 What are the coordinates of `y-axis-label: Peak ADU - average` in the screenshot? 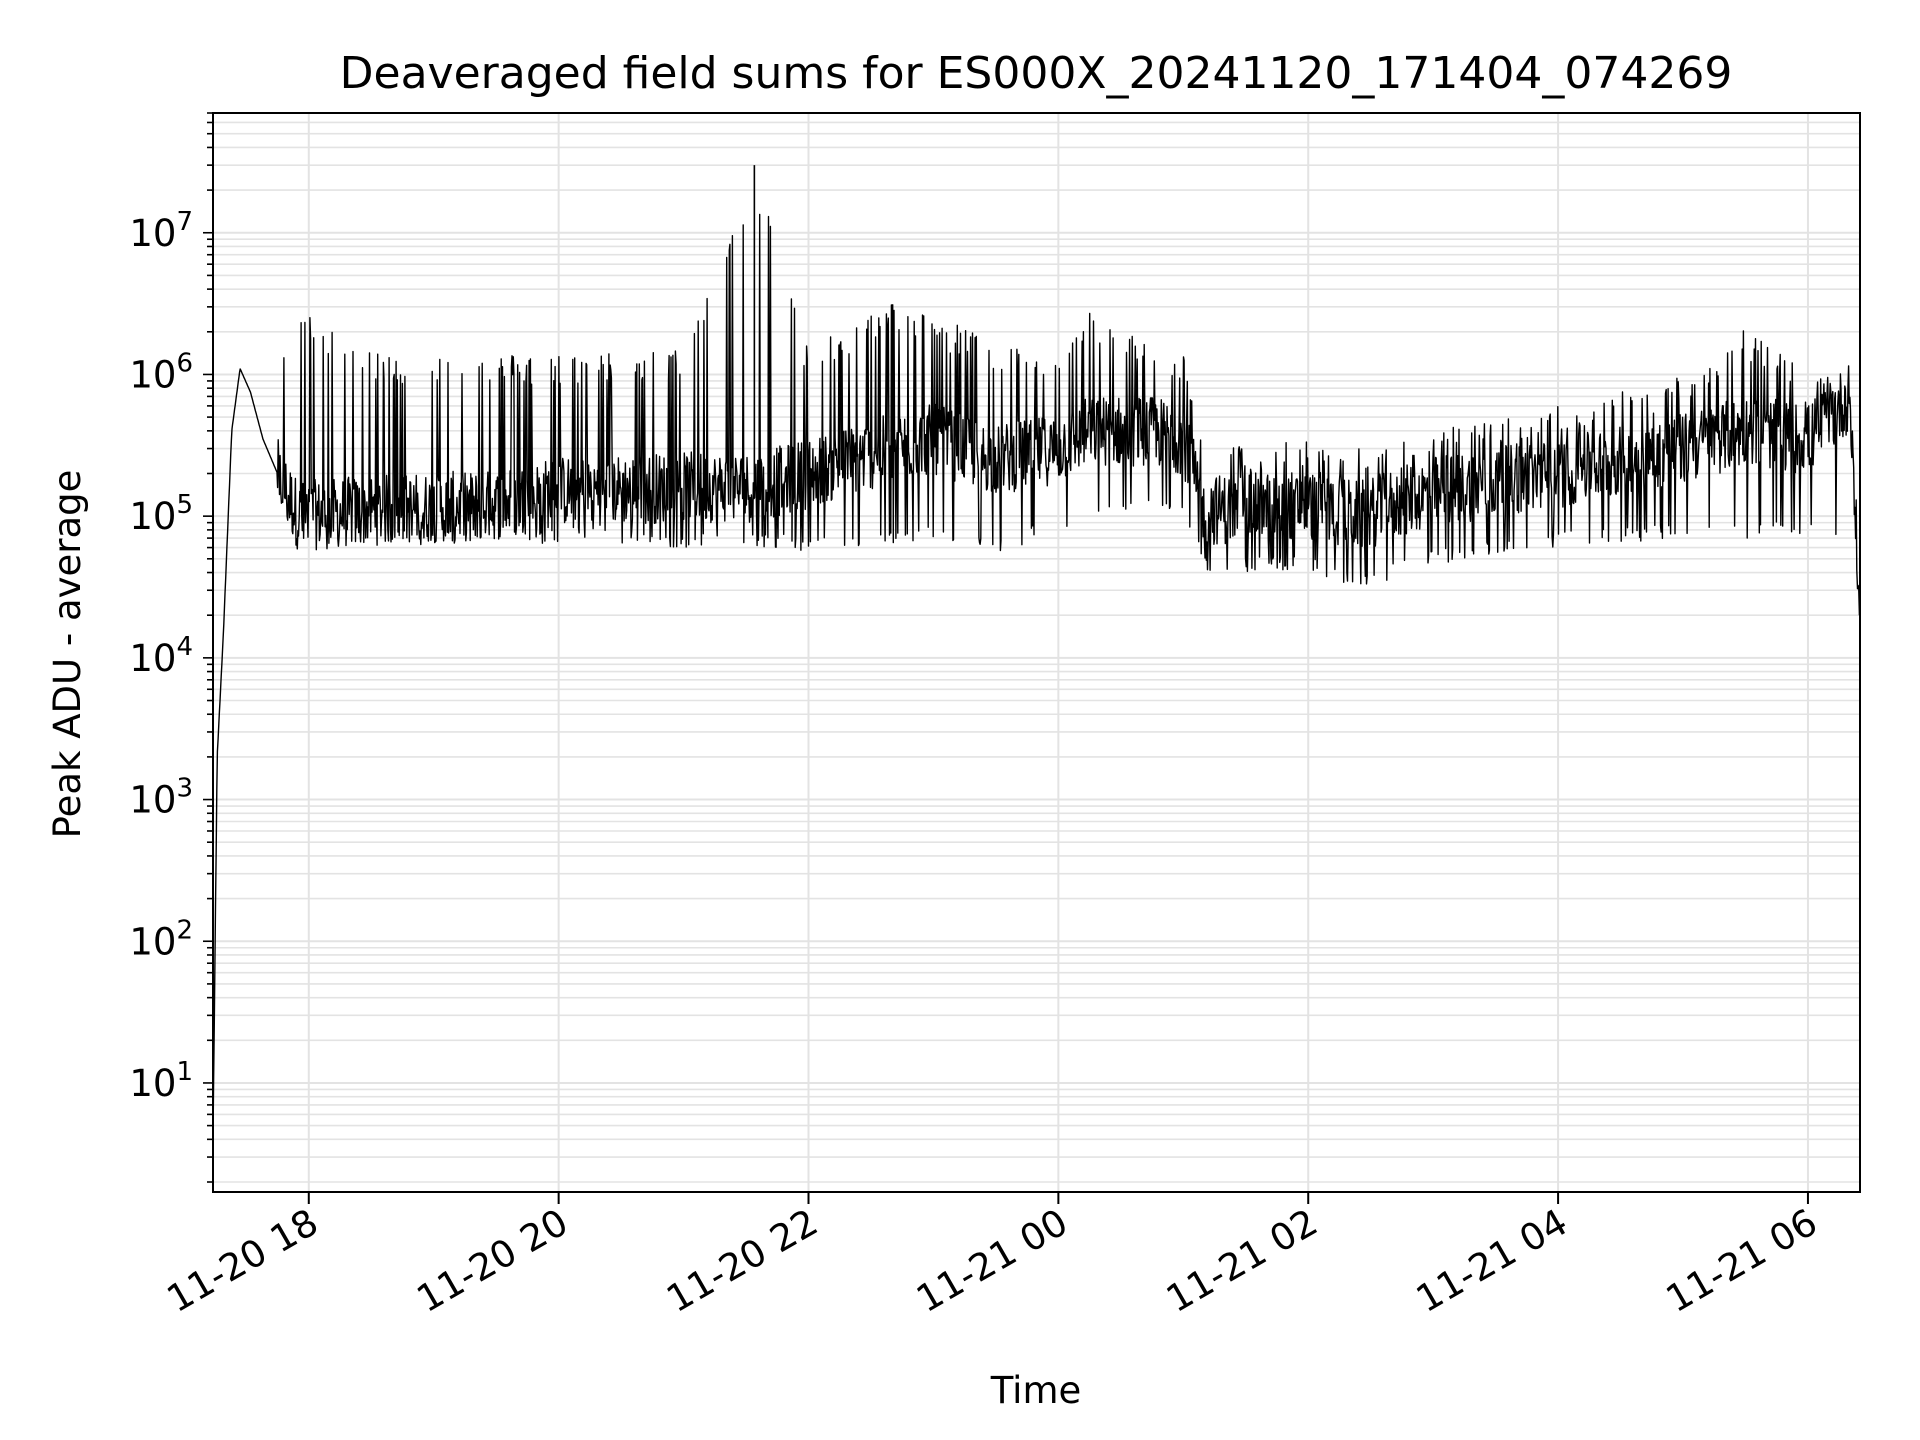 It's located at (67, 654).